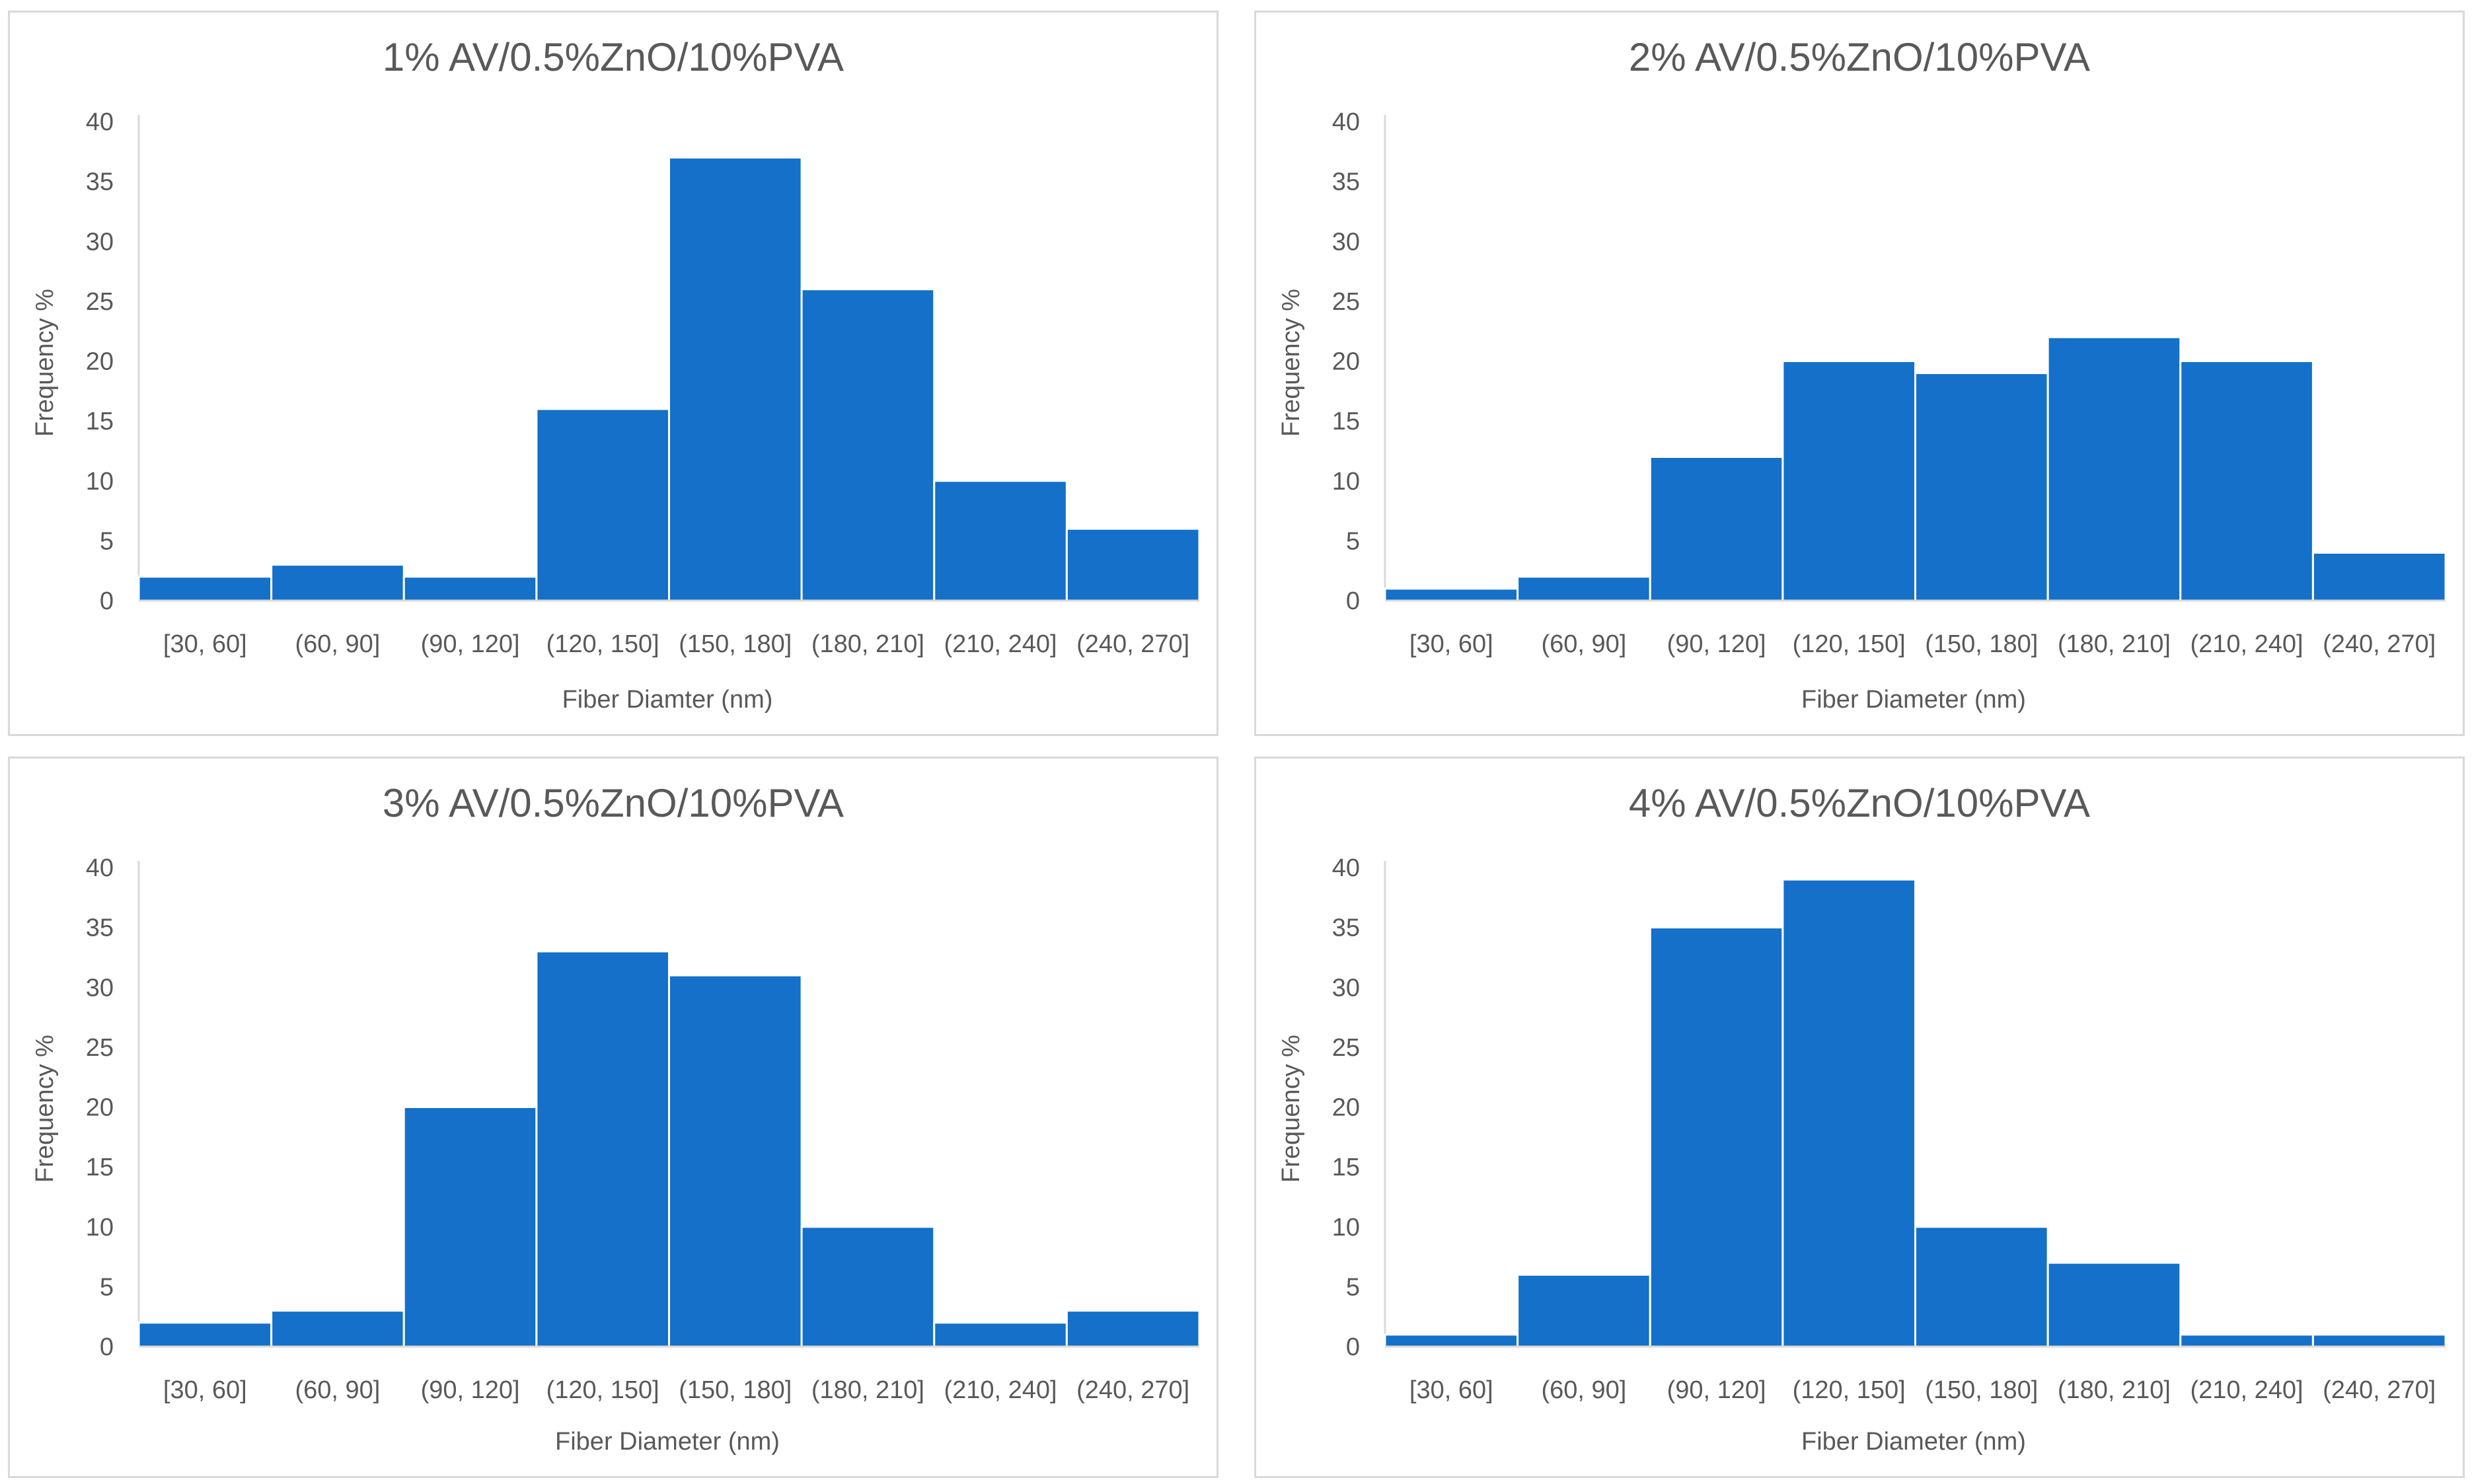  What do you see at coordinates (613, 803) in the screenshot?
I see `chart-title: 3% AV/0.5%ZnO/10%PVA` at bounding box center [613, 803].